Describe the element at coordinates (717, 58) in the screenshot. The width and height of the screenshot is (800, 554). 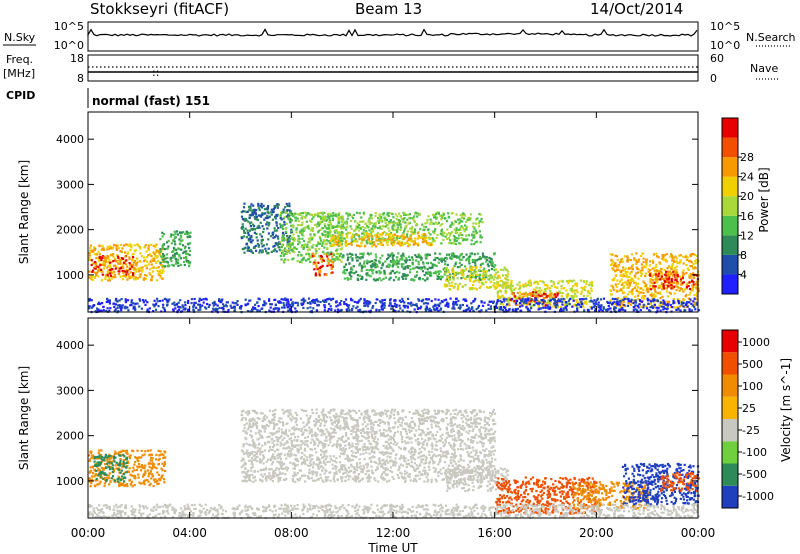
I see `freq-right-tick-top: 60` at that location.